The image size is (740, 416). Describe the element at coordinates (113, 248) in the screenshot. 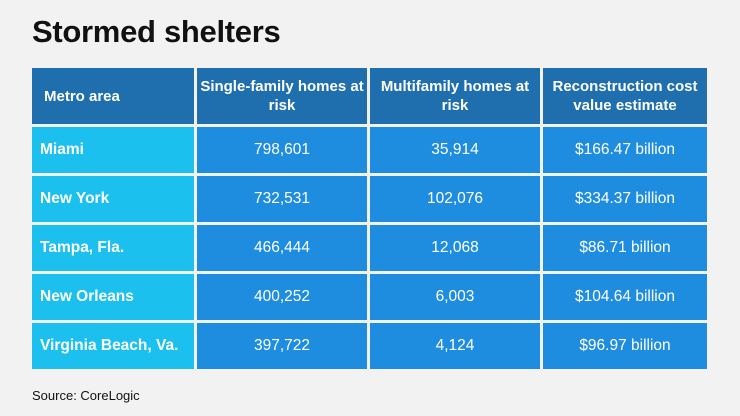

I see `cell-metro-area: Tampa, Fla.` at that location.